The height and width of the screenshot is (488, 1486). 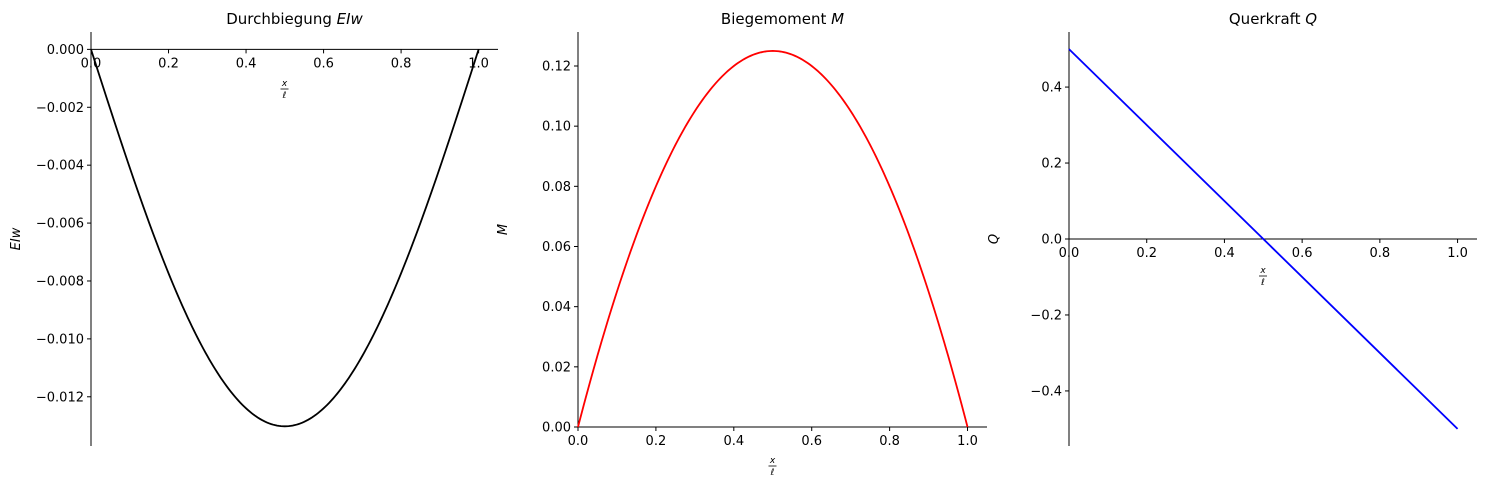 I want to click on y-tick-label: −0.010, so click(x=60, y=339).